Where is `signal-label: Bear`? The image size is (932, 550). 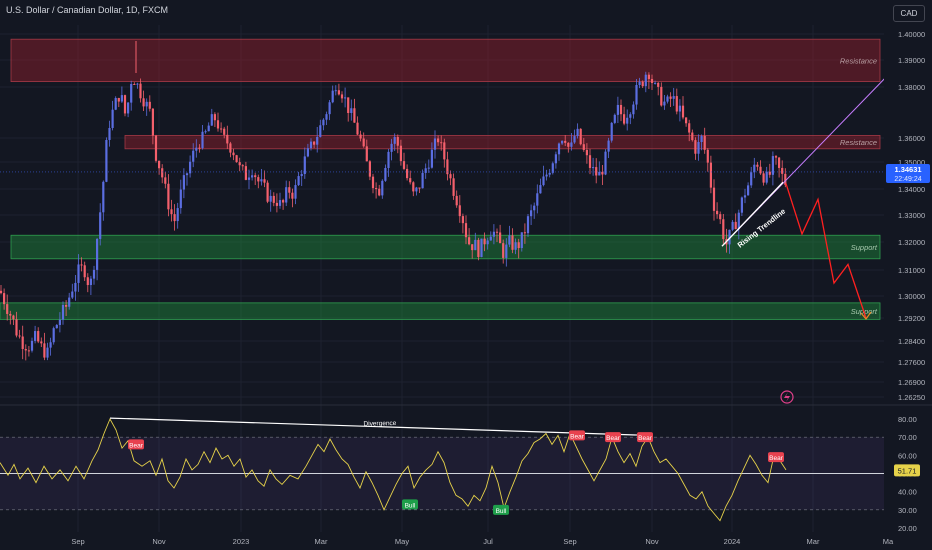 signal-label: Bear is located at coordinates (136, 445).